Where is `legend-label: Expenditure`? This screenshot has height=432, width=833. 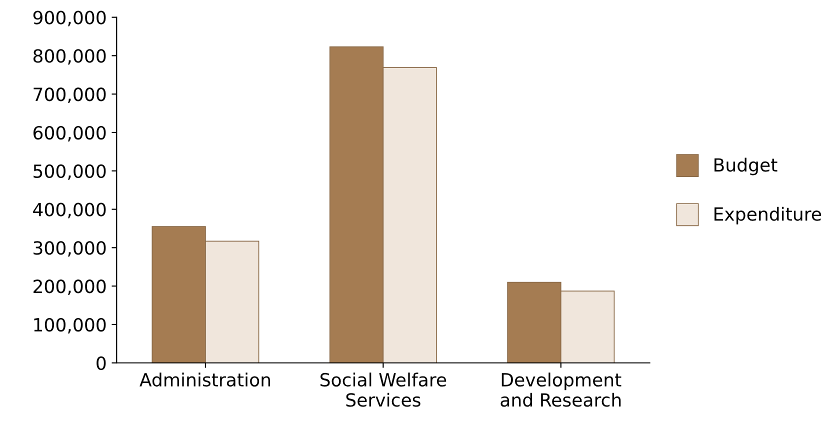
legend-label: Expenditure is located at coordinates (768, 215).